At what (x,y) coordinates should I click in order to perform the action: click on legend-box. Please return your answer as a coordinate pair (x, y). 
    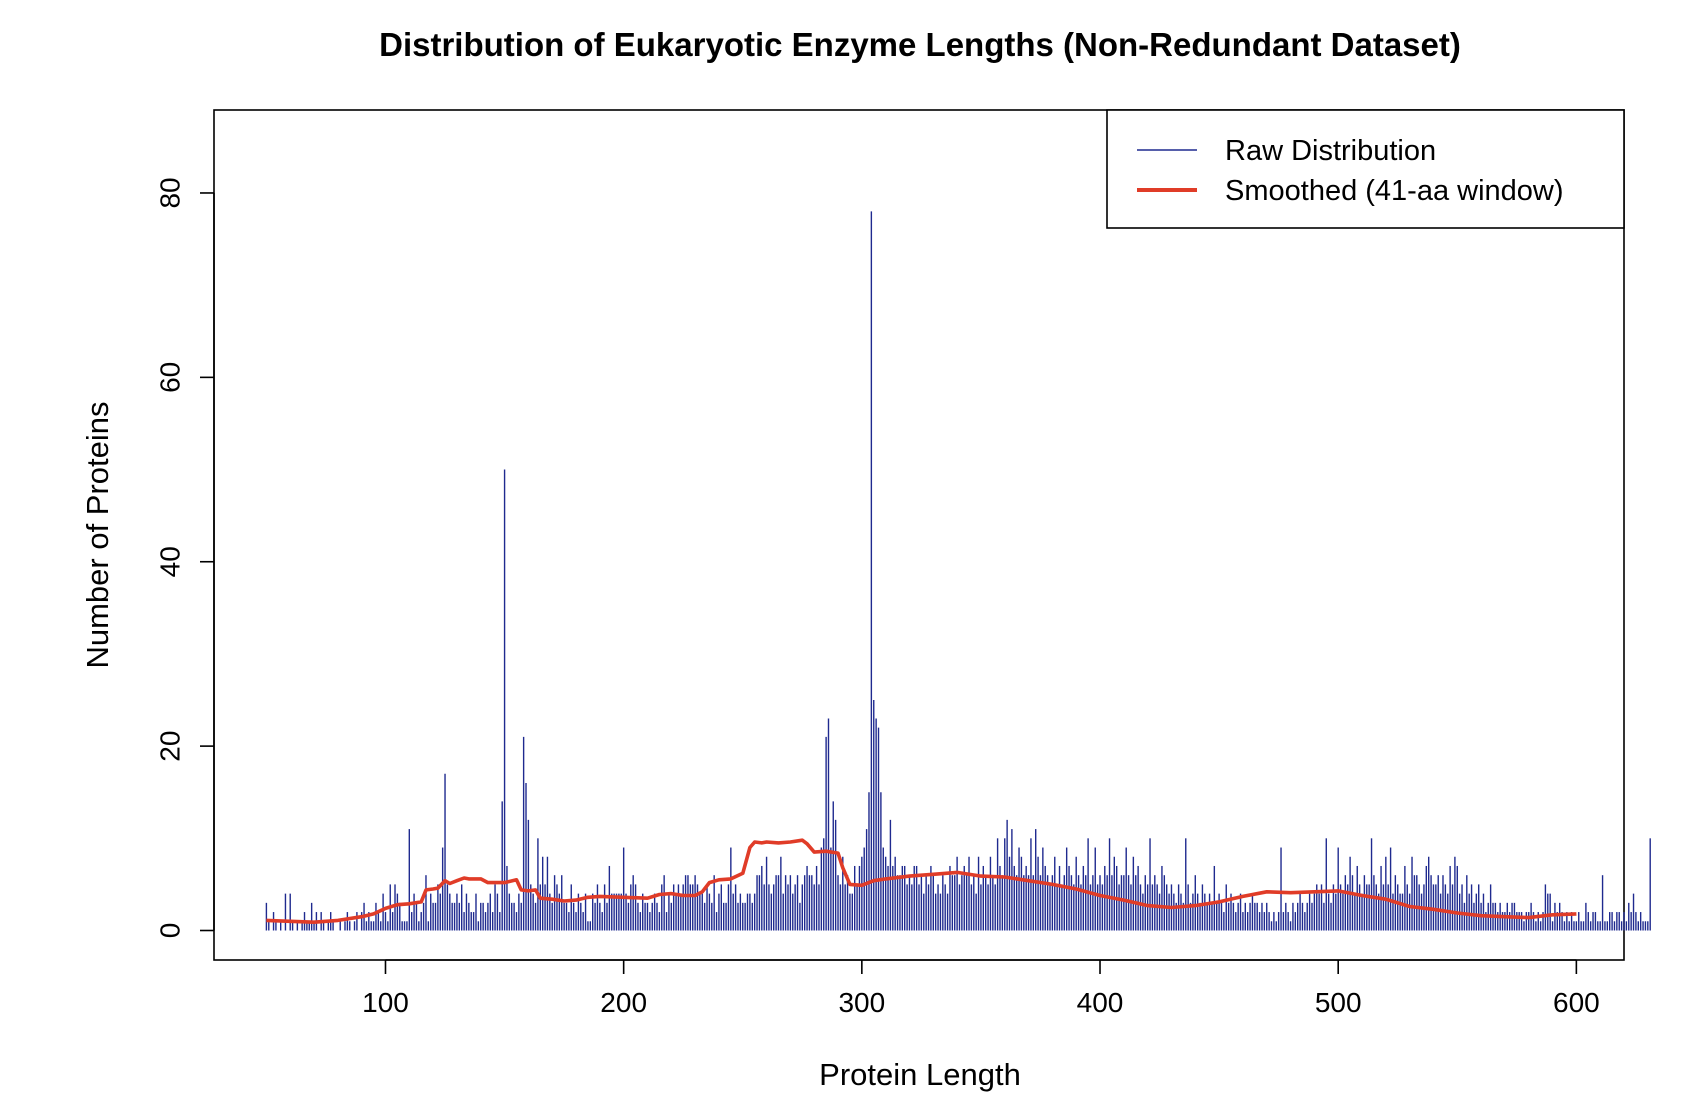
    Looking at the image, I should click on (1365, 169).